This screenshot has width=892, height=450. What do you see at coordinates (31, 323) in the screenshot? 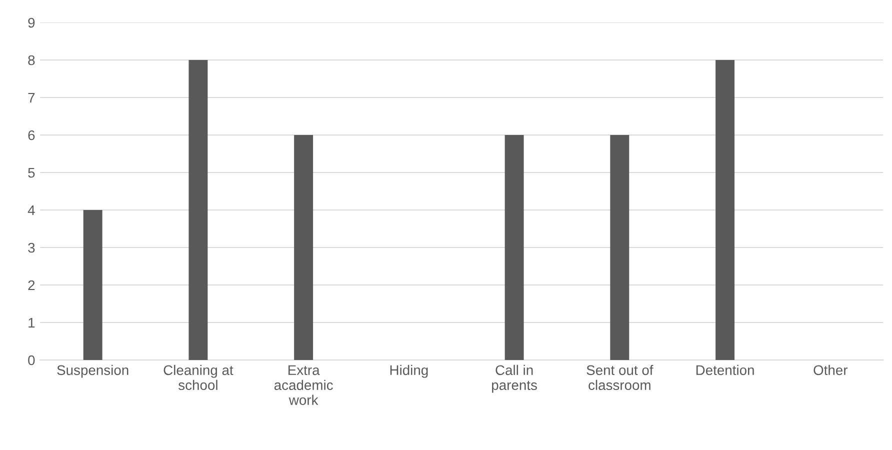
I see `y-tick-label: 1` at bounding box center [31, 323].